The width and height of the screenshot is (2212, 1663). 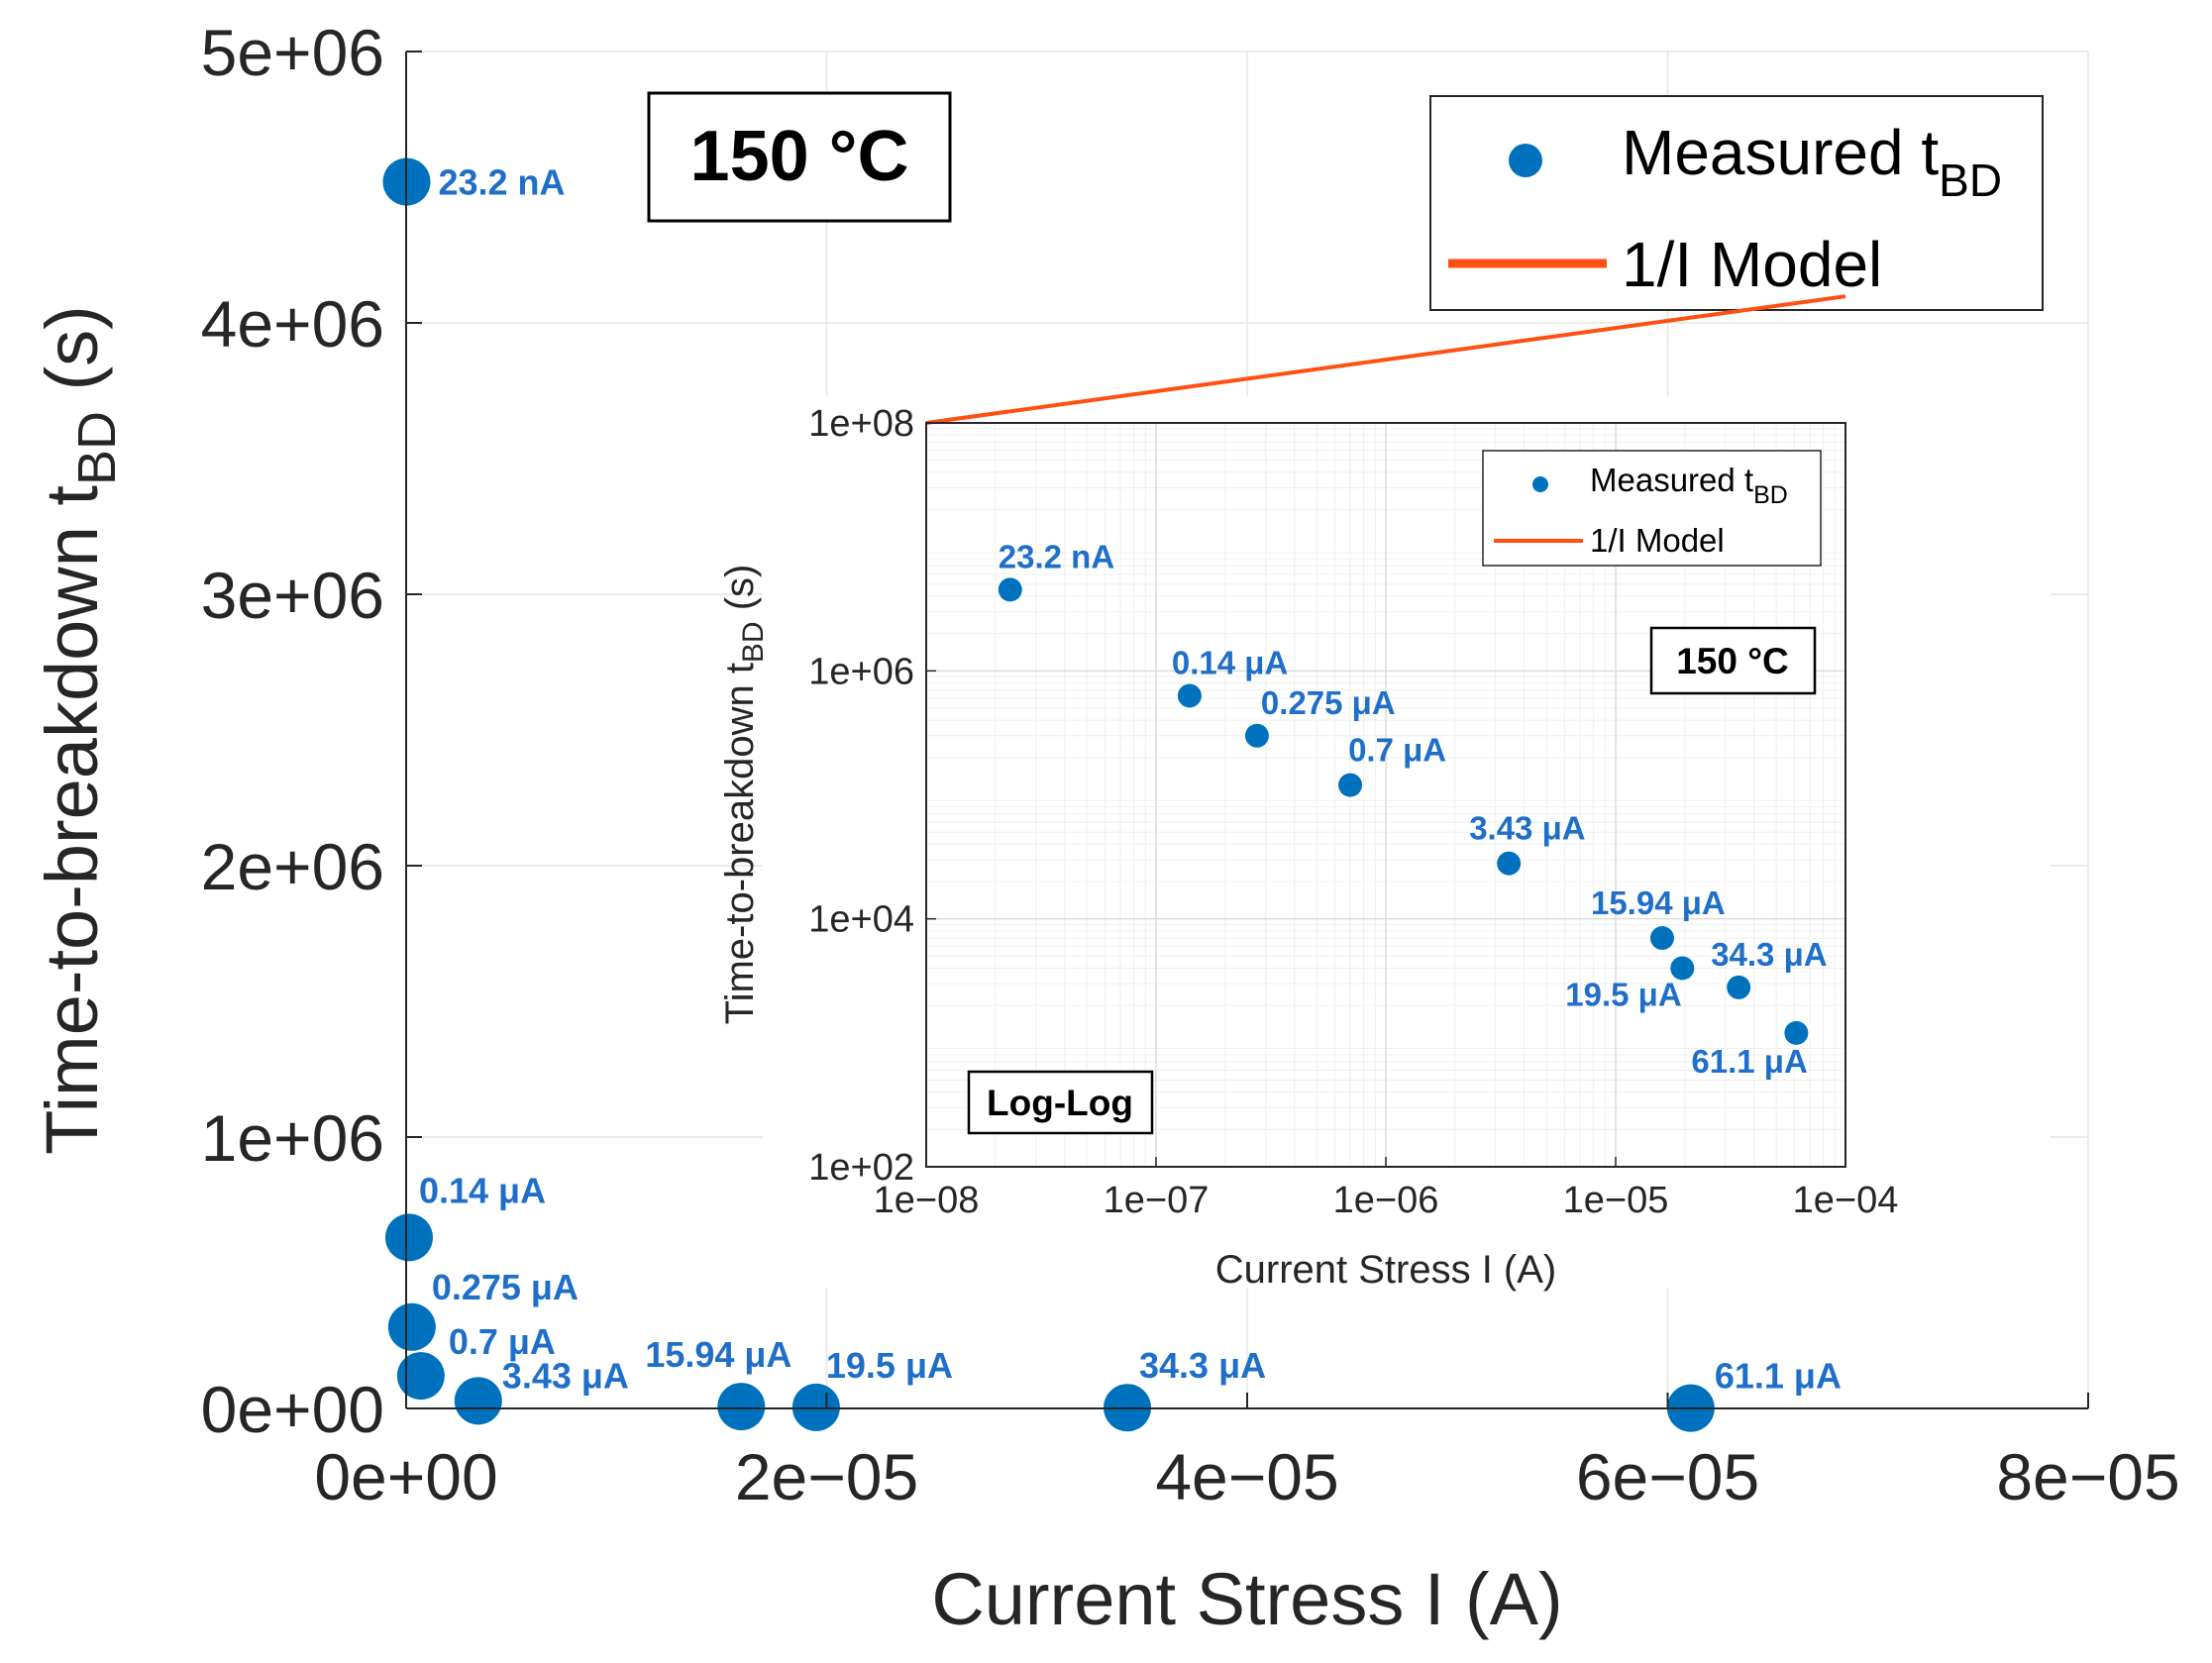 I want to click on main-temperature-text: 150 °C, so click(x=799, y=156).